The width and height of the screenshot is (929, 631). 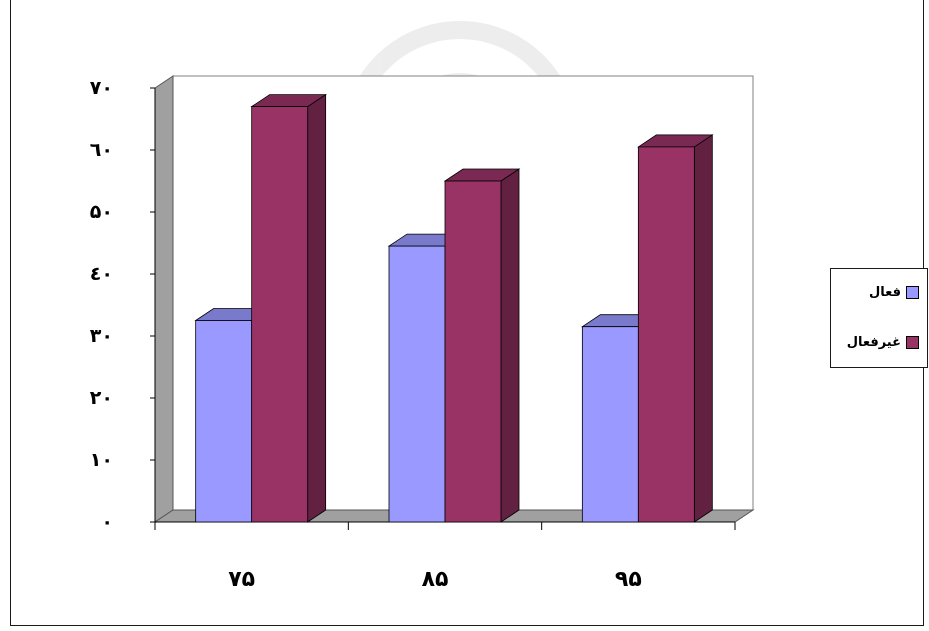 I want to click on y-tick-label: ۵۰, so click(x=101, y=212).